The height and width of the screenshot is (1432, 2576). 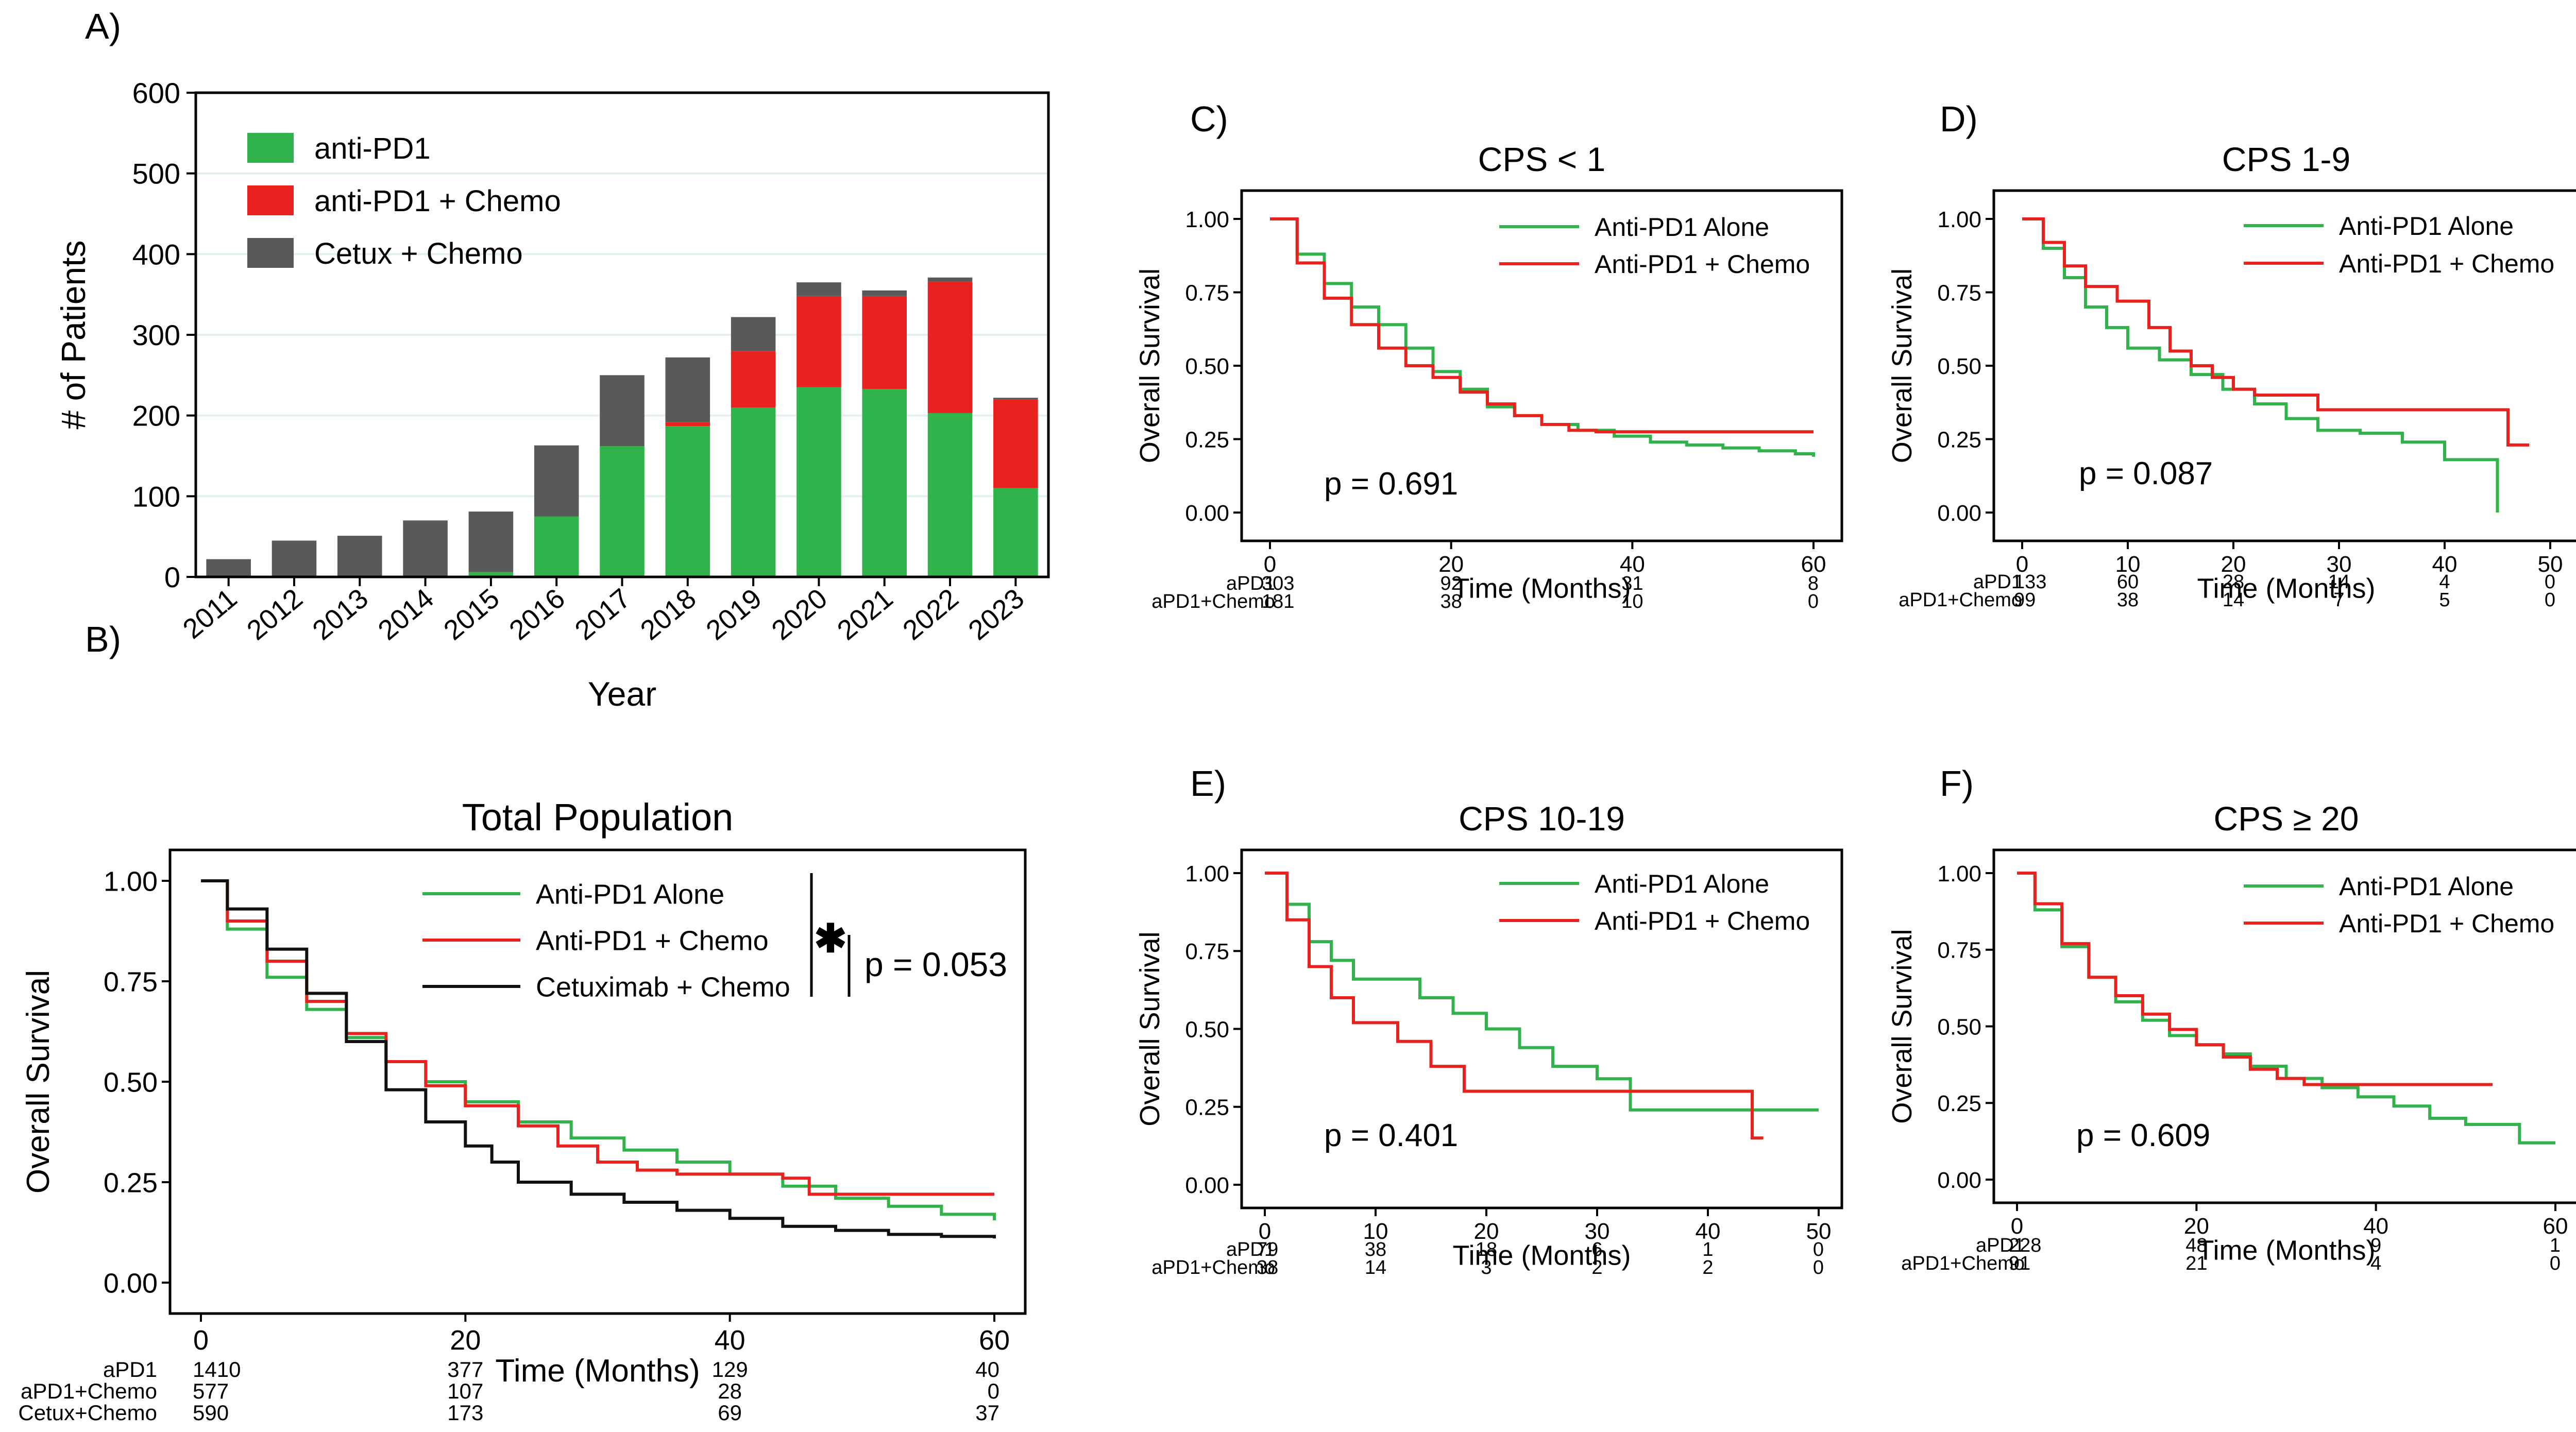 What do you see at coordinates (1267, 1249) in the screenshot?
I see `risk-table-value: 79` at bounding box center [1267, 1249].